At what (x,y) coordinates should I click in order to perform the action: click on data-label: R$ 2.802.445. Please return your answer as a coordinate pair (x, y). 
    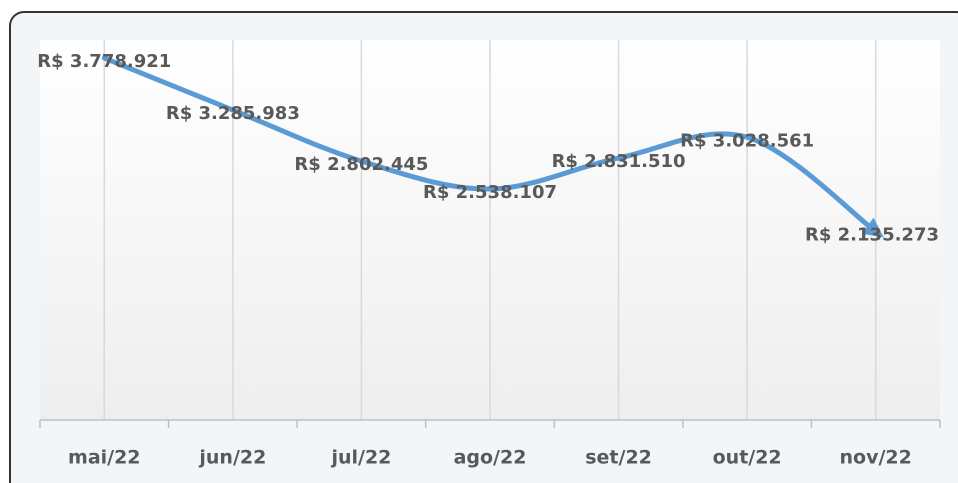
    Looking at the image, I should click on (361, 164).